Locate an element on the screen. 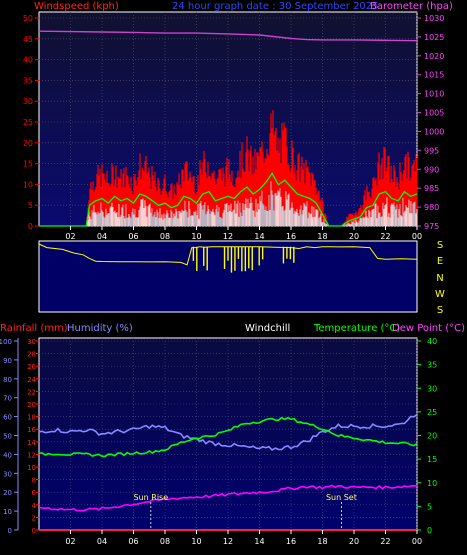 The width and height of the screenshot is (467, 555). rain-ytick-label: 6 is located at coordinates (34, 493).